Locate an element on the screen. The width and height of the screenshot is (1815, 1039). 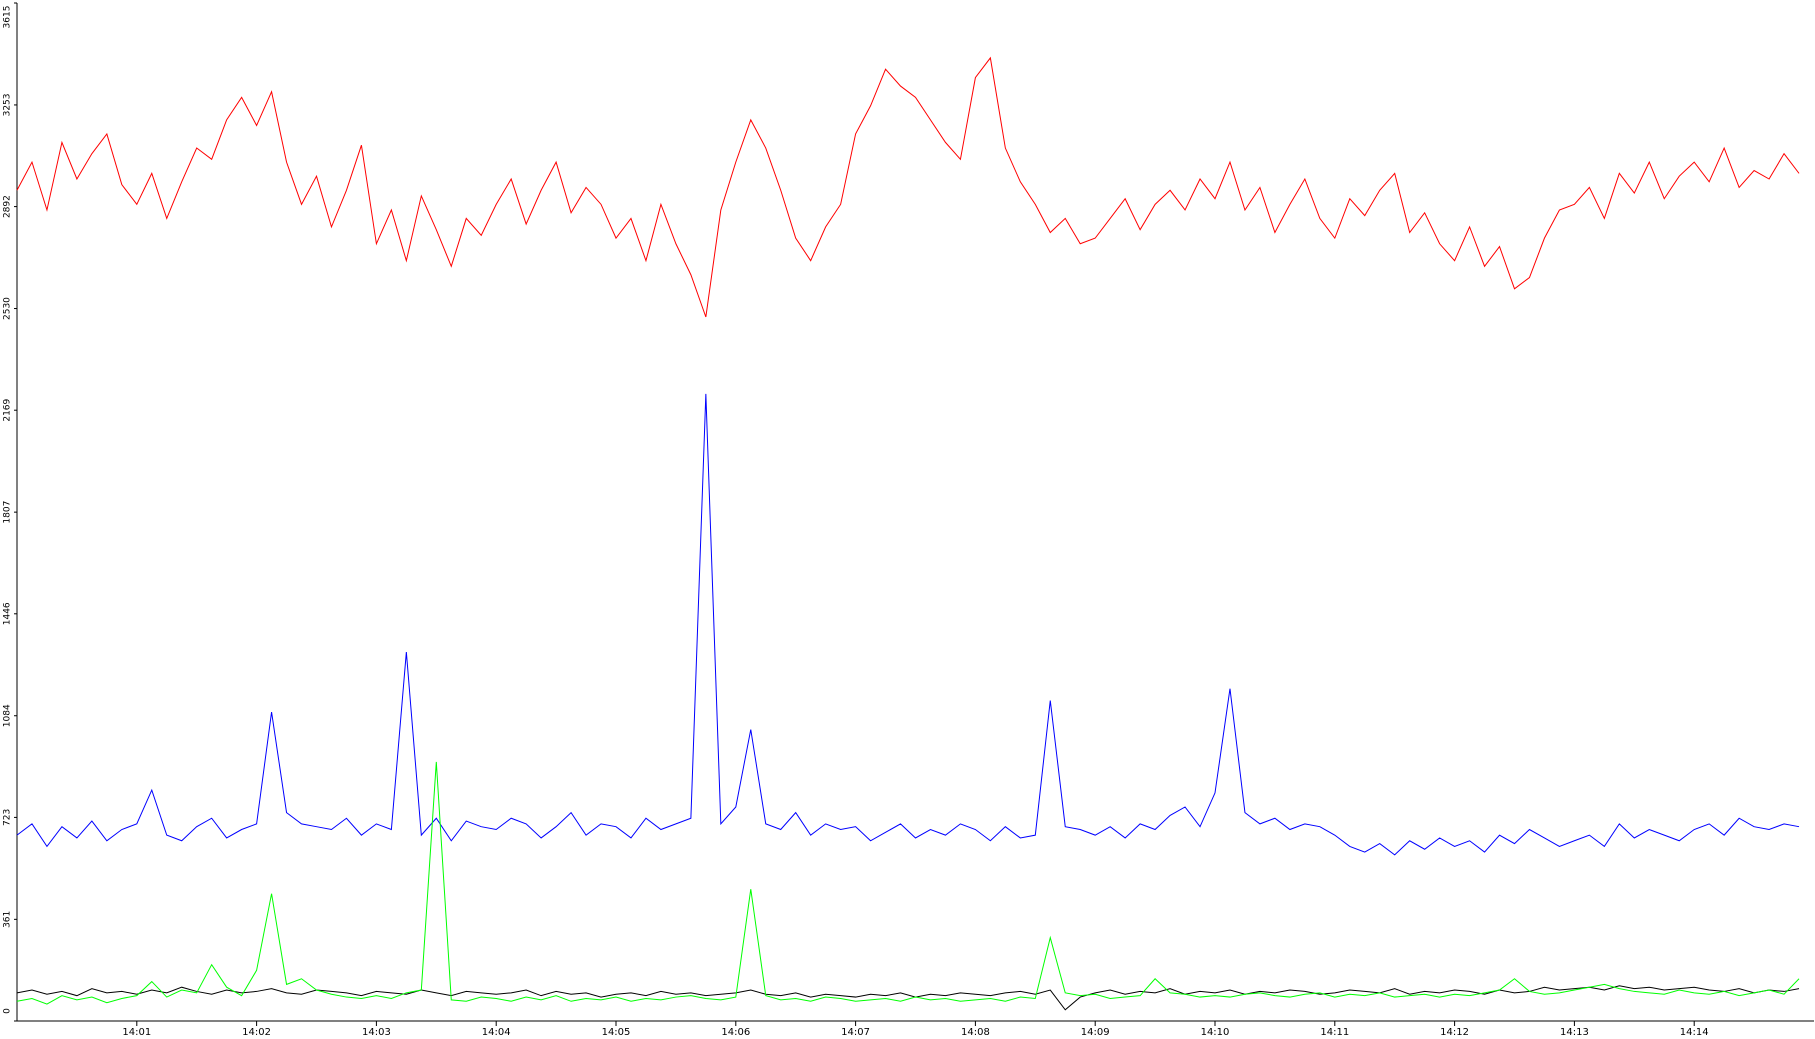
x-tick-label: 14:13 is located at coordinates (1574, 1032).